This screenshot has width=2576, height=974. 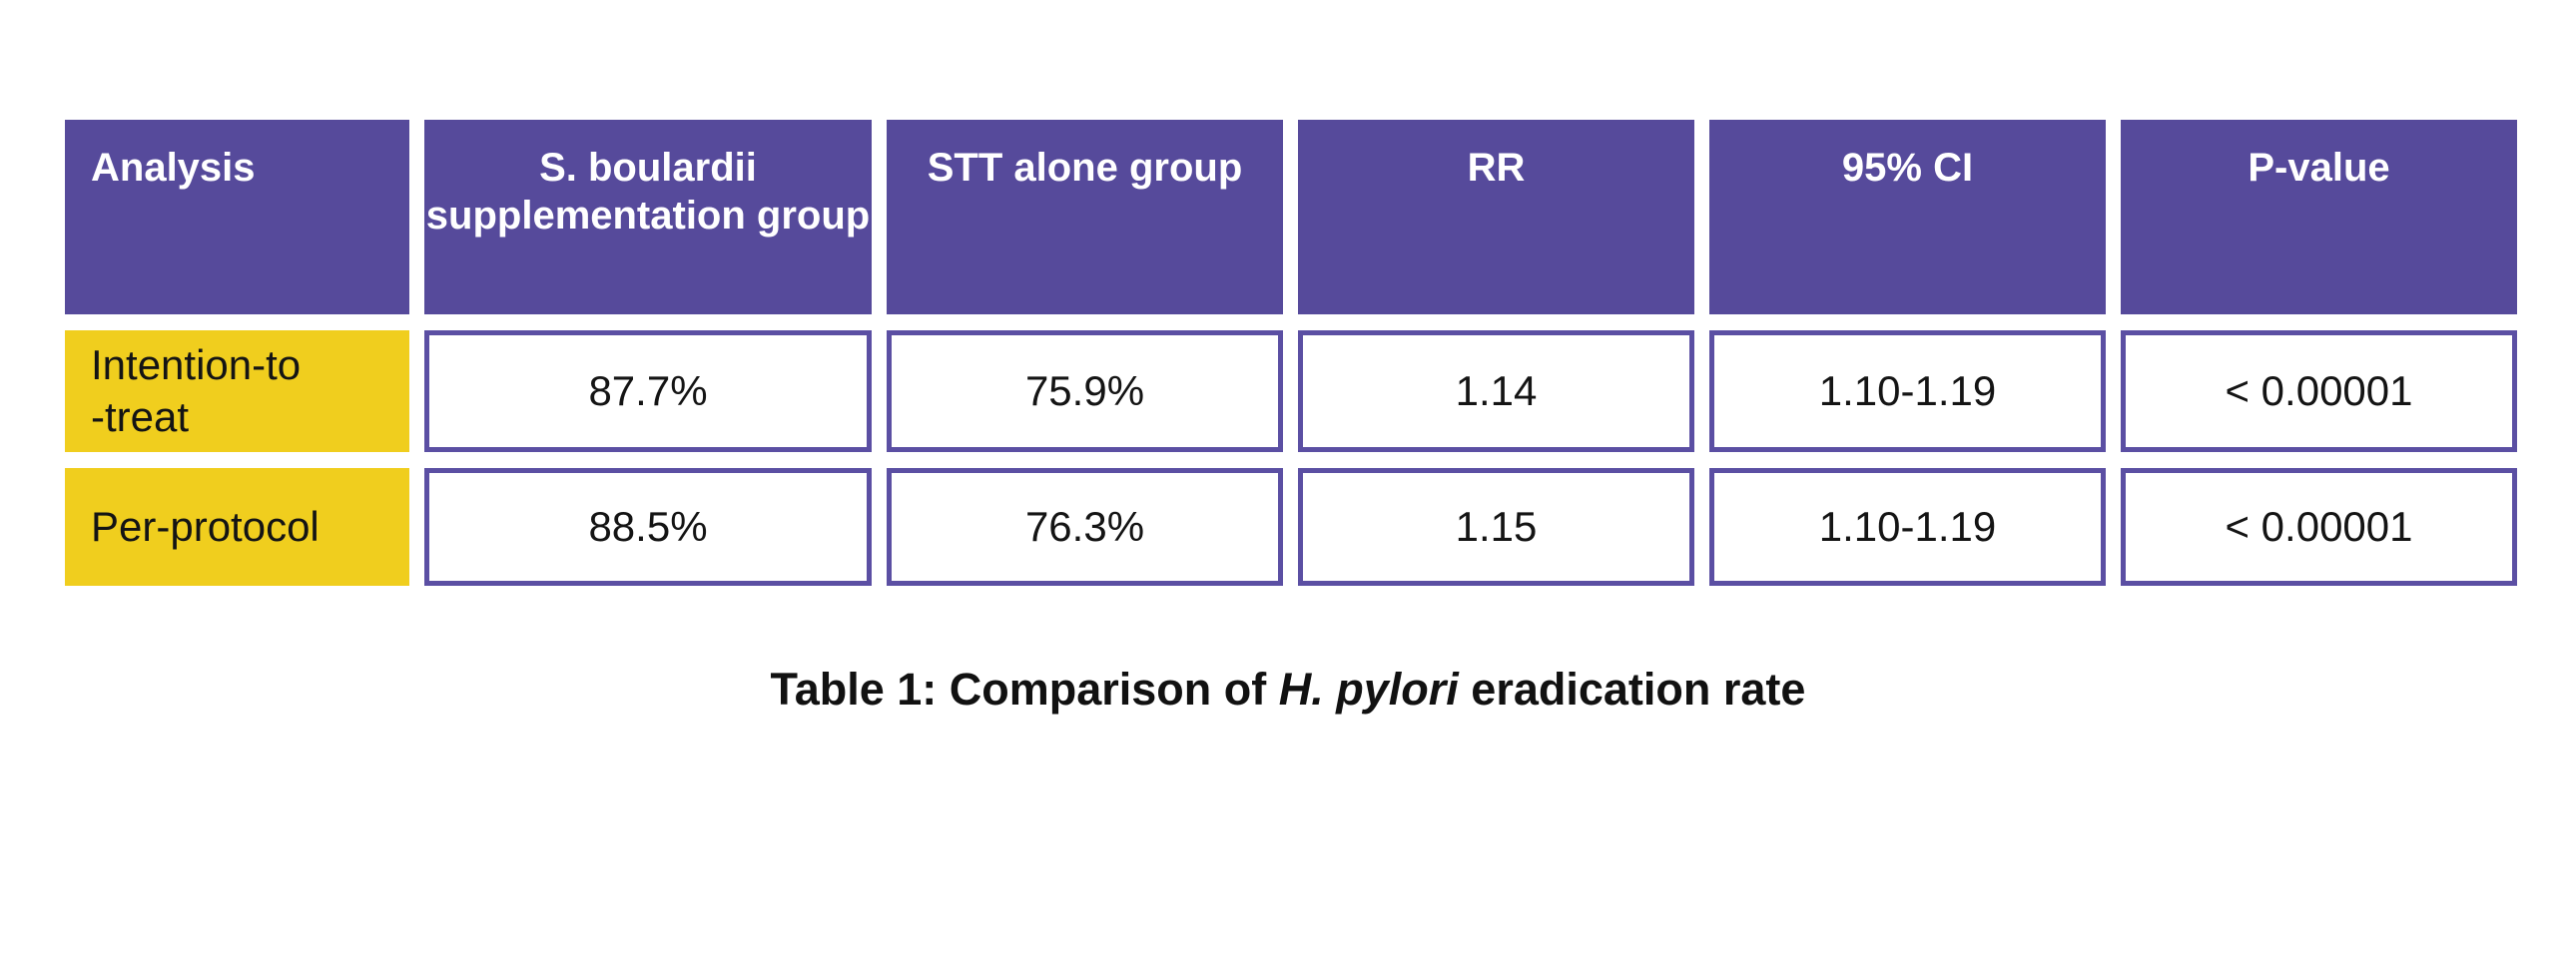 I want to click on row-label-intention-to-treat: Intention-to -treat, so click(x=237, y=391).